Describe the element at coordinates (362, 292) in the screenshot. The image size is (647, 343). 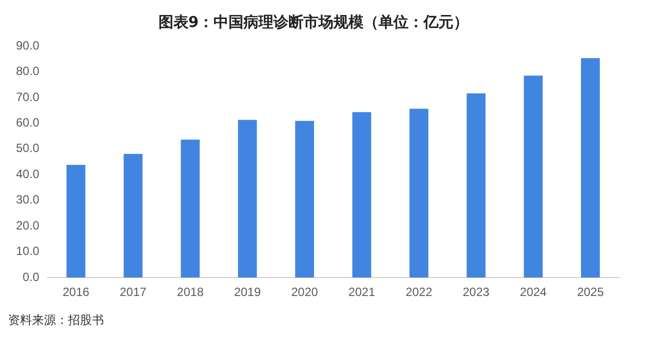
I see `x-tick-label: 2021` at that location.